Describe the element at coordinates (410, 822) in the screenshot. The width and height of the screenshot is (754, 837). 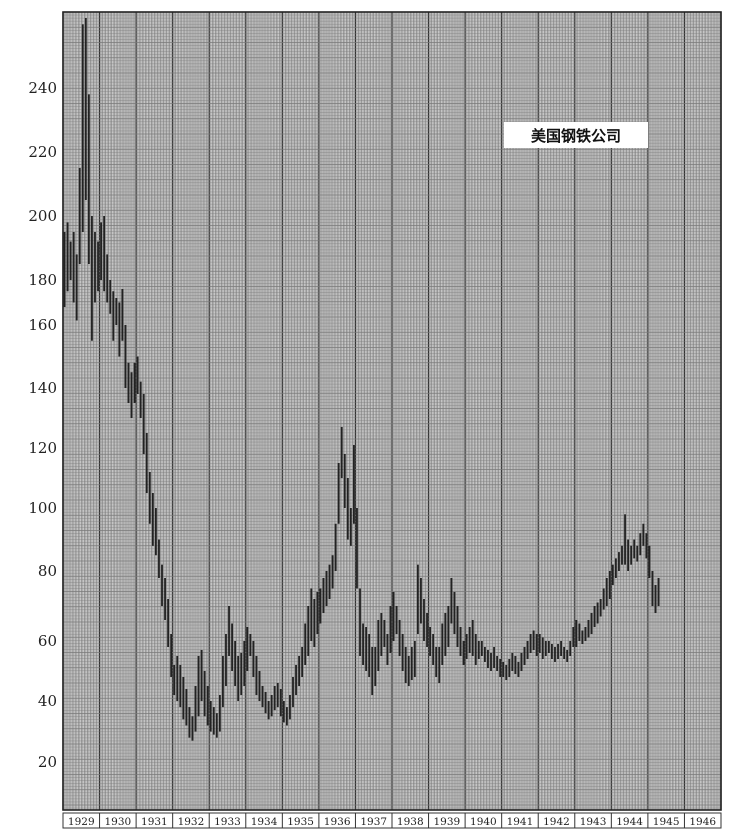
I see `x-tick-label: 1938` at that location.